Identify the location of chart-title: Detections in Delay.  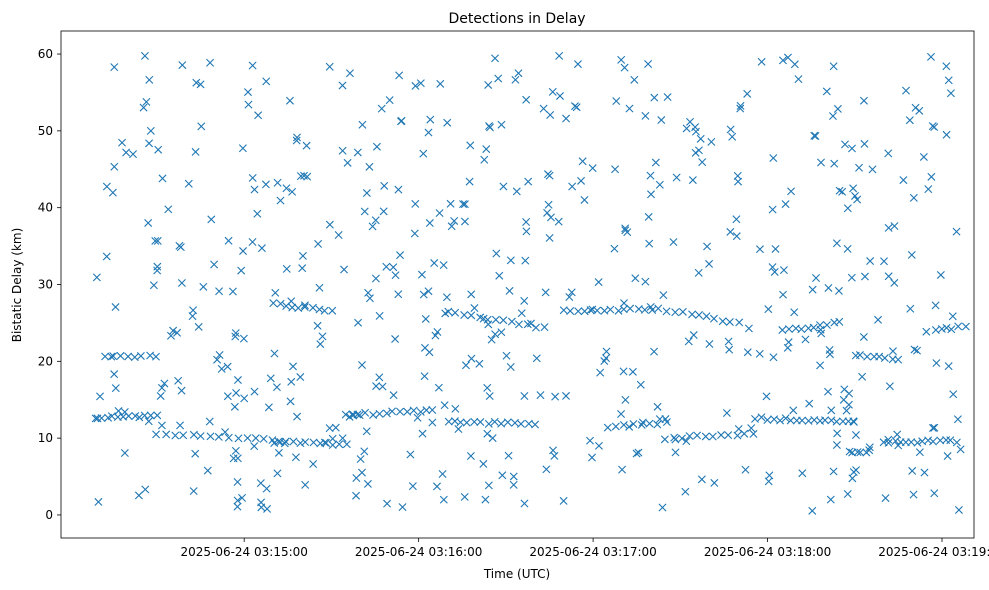
(516, 19).